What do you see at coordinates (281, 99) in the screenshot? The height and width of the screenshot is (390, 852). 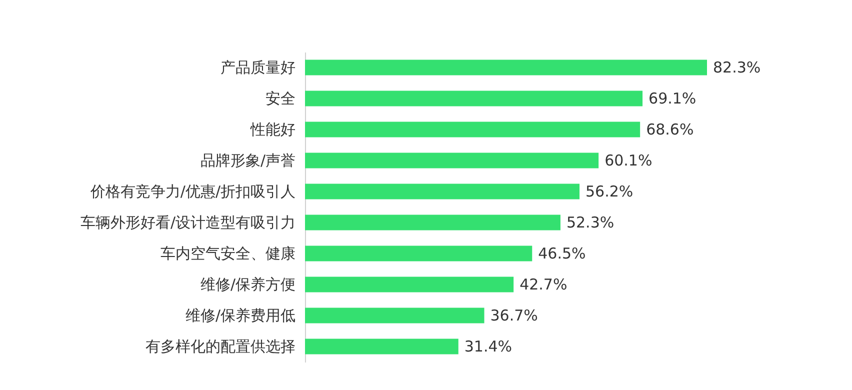 I see `y-tick-label: 安全` at bounding box center [281, 99].